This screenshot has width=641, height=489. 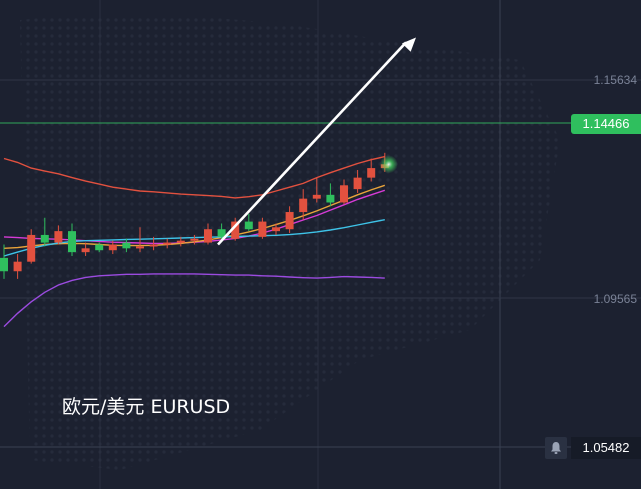 I want to click on price-alert: 1.05482, so click(x=593, y=448).